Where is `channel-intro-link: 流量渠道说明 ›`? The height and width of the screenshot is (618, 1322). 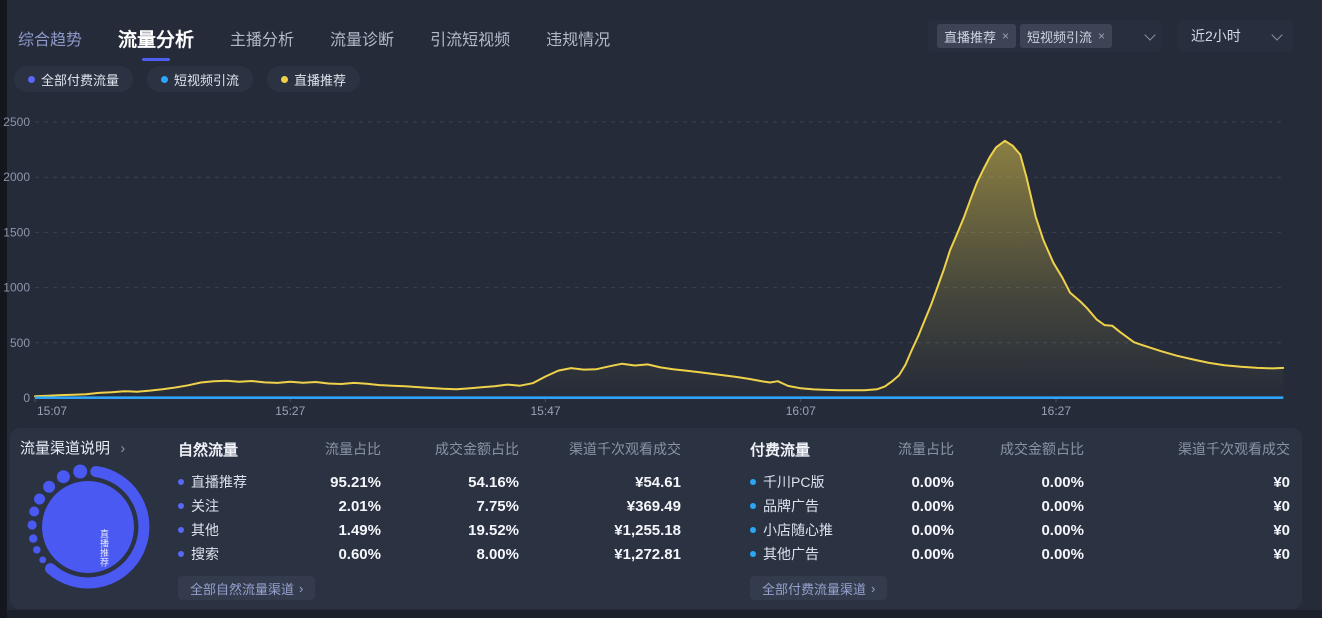
channel-intro-link: 流量渠道说明 › is located at coordinates (72, 447).